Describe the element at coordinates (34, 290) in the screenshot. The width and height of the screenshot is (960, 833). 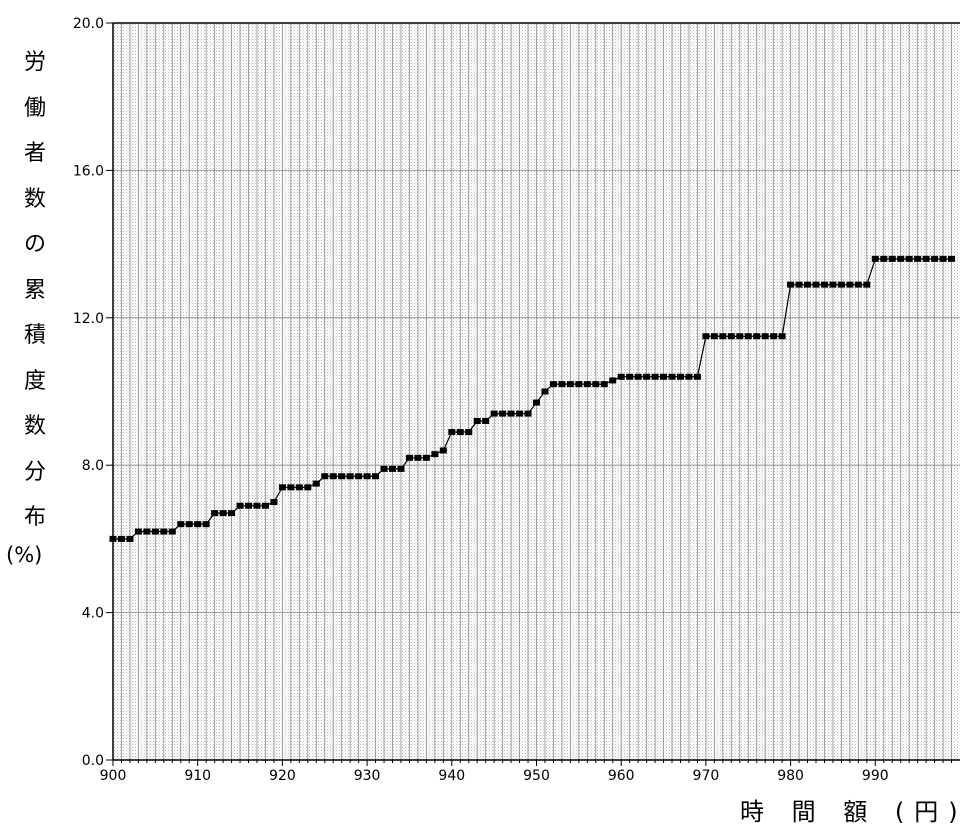
I see `y-axis-label-char: 累` at that location.